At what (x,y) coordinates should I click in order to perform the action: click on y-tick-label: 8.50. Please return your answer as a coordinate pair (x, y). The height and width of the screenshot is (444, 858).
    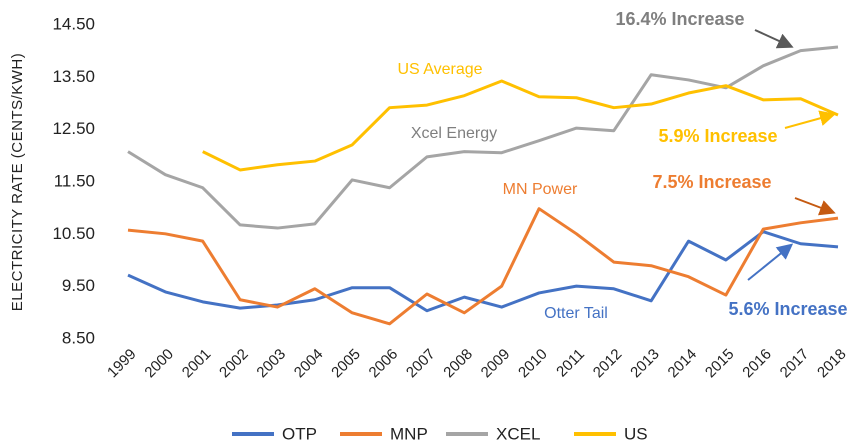
    Looking at the image, I should click on (78, 337).